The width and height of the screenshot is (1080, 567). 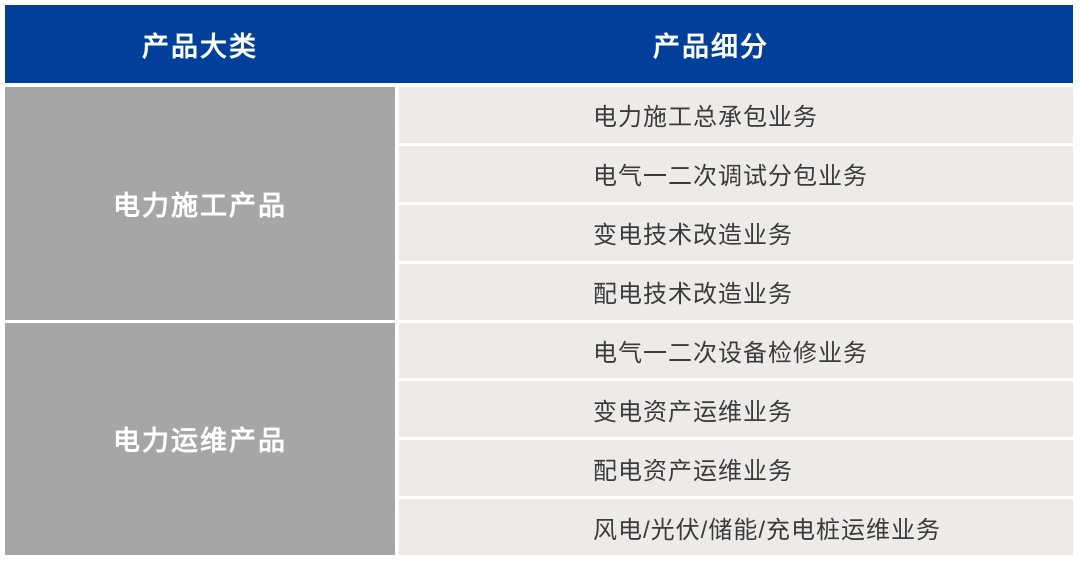 What do you see at coordinates (200, 203) in the screenshot?
I see `category-cell-power-construction: 电力施工产品` at bounding box center [200, 203].